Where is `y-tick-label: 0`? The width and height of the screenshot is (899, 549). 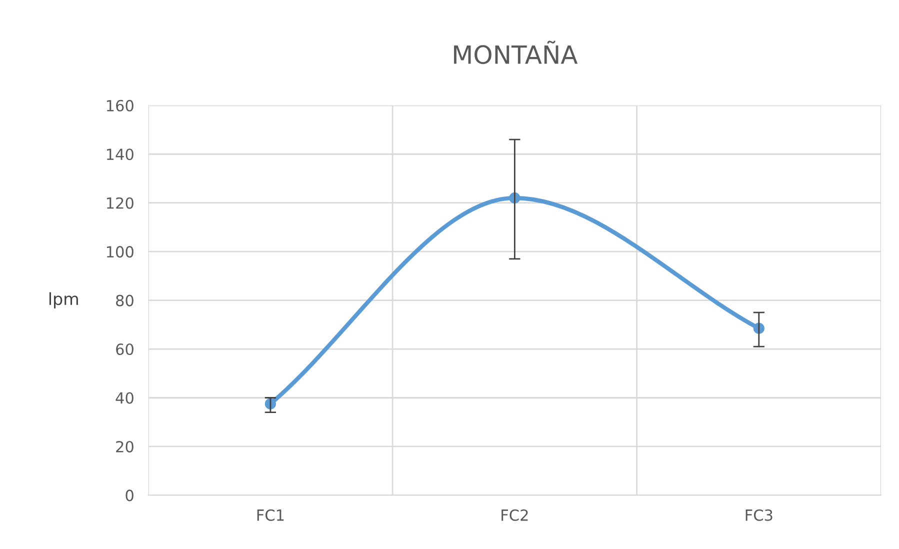
y-tick-label: 0 is located at coordinates (130, 496).